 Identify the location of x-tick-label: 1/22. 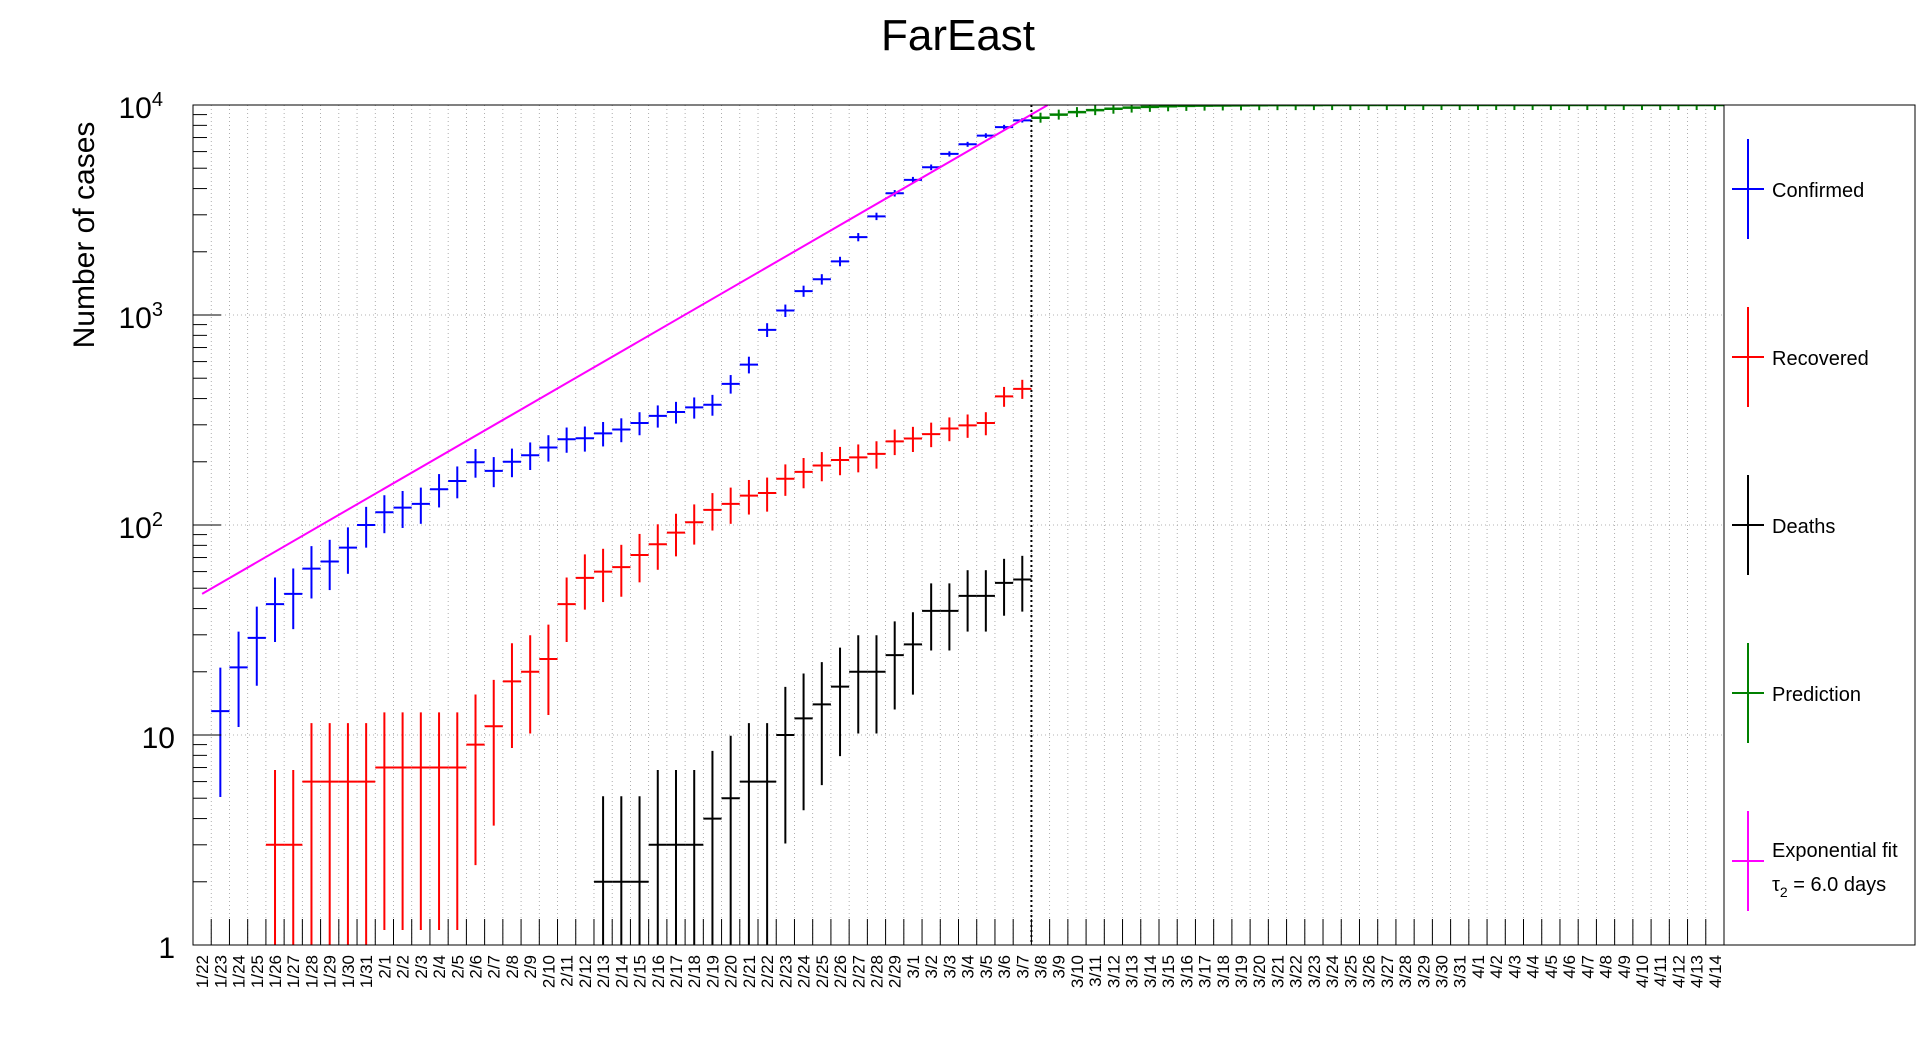
(202, 971).